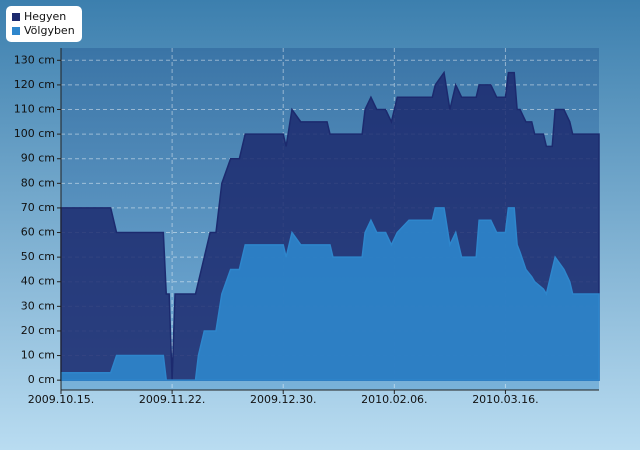  What do you see at coordinates (49, 30) in the screenshot?
I see `legend-label: Völgyben` at bounding box center [49, 30].